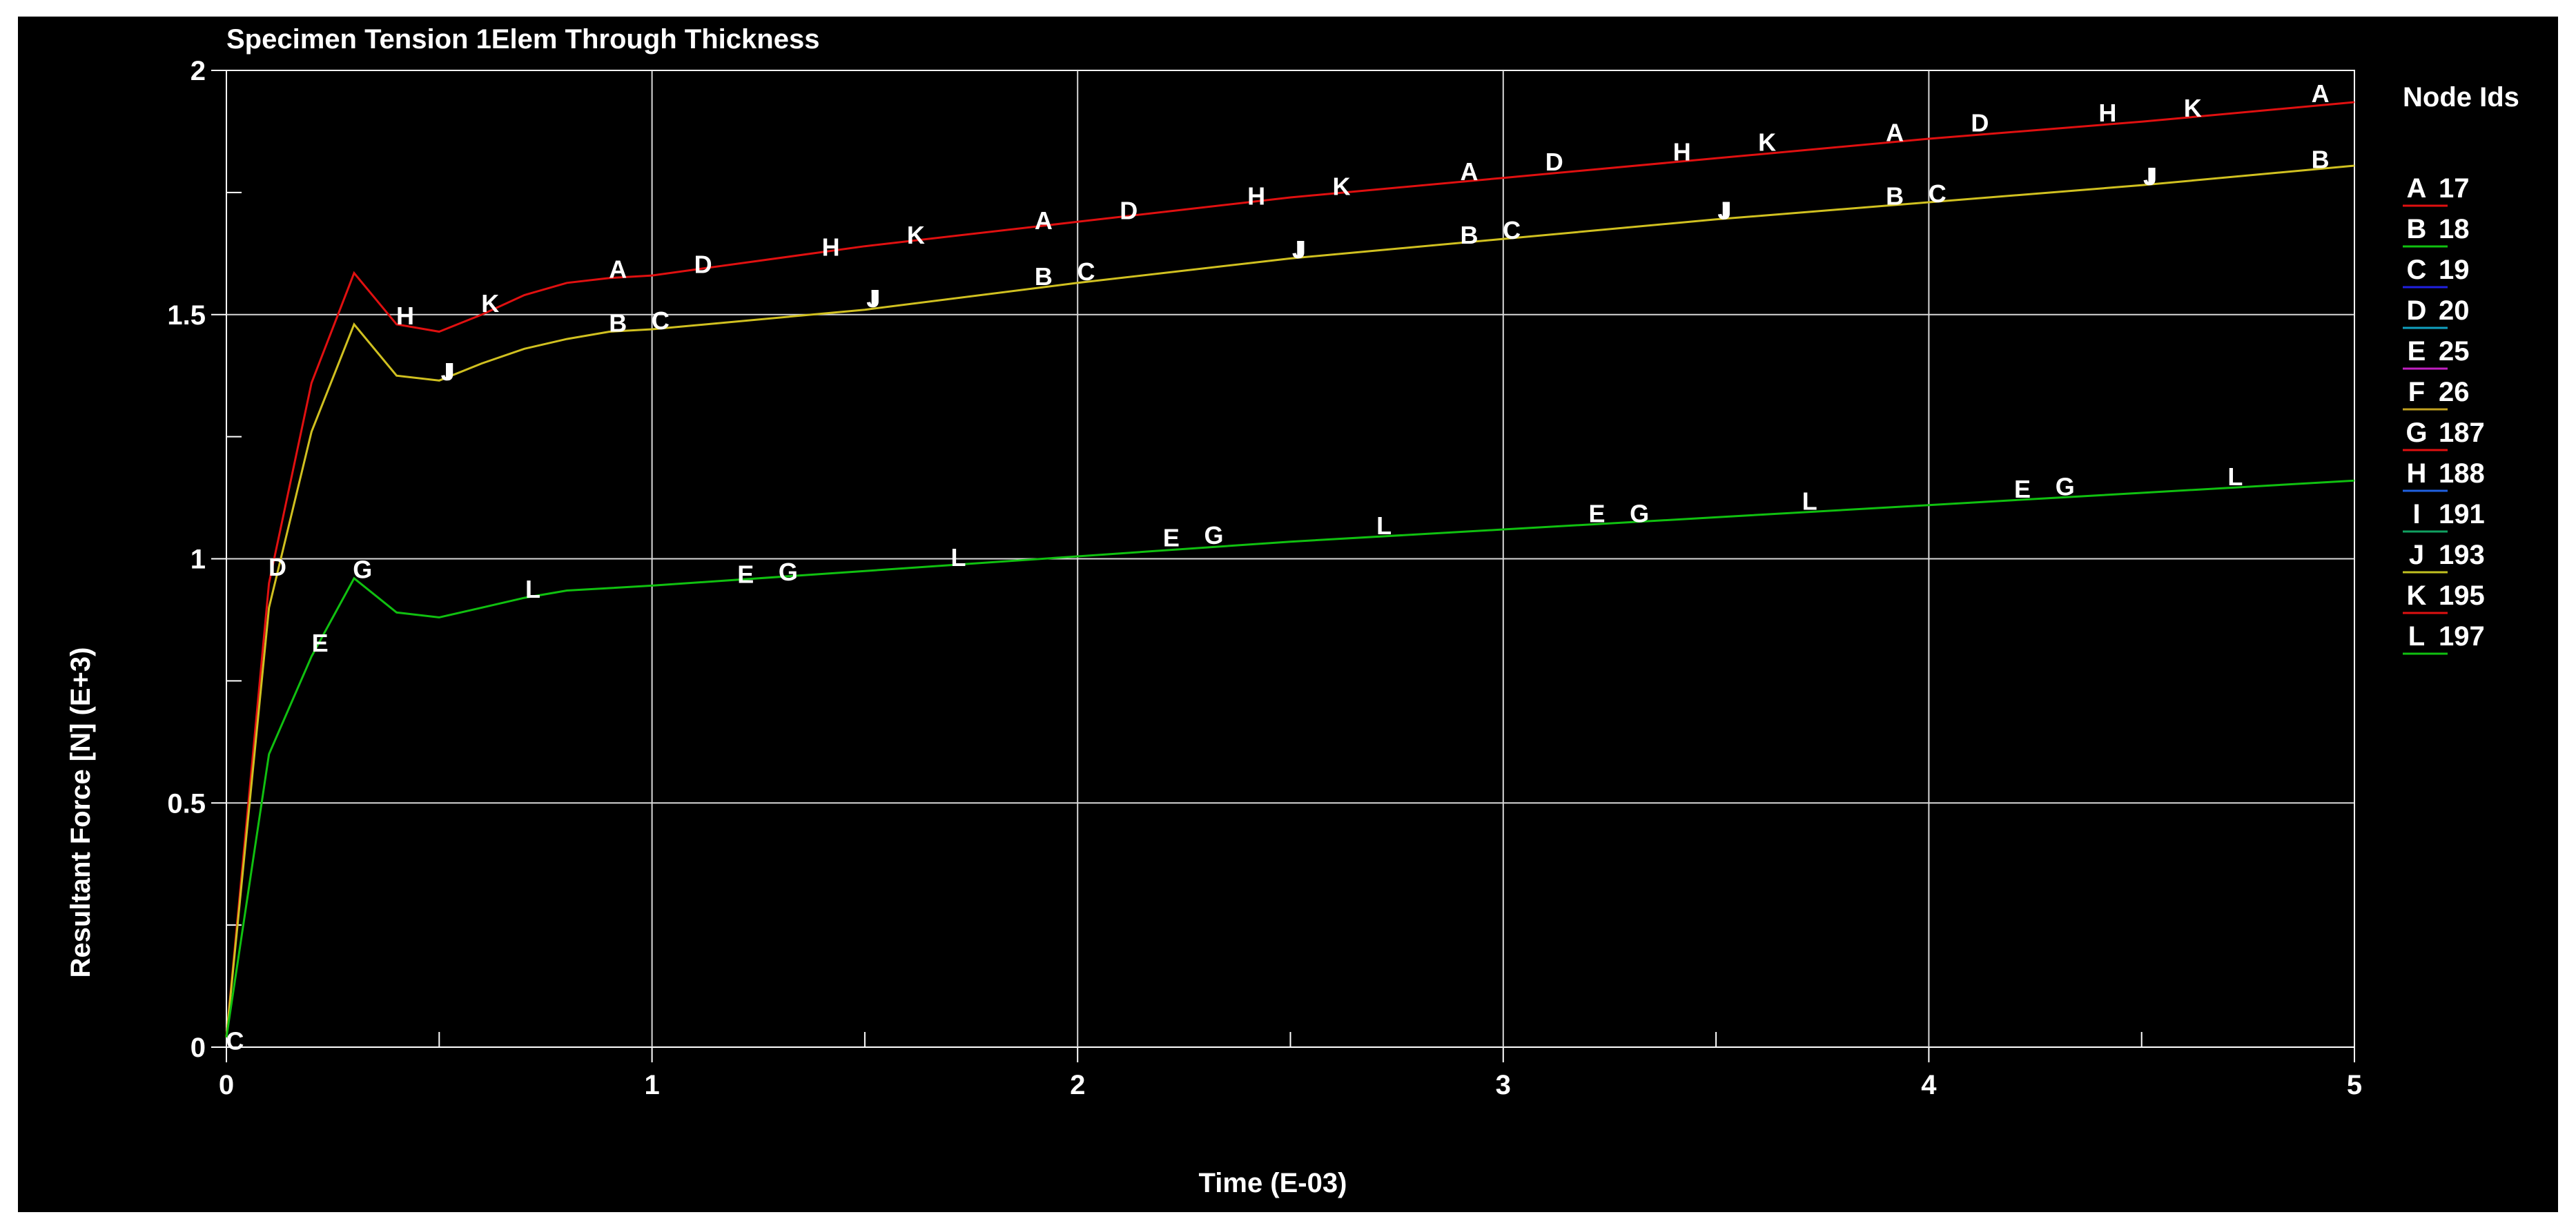 This screenshot has width=2576, height=1228. I want to click on legend-node-id: 18, so click(2454, 229).